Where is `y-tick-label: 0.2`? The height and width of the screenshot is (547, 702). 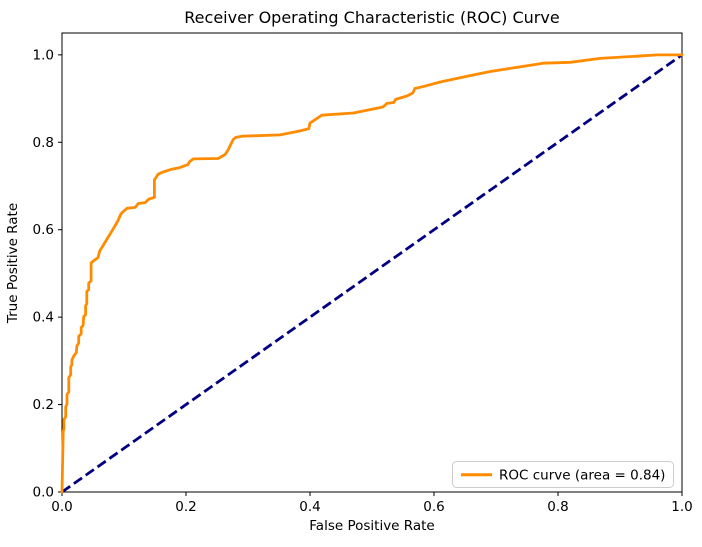 y-tick-label: 0.2 is located at coordinates (43, 405).